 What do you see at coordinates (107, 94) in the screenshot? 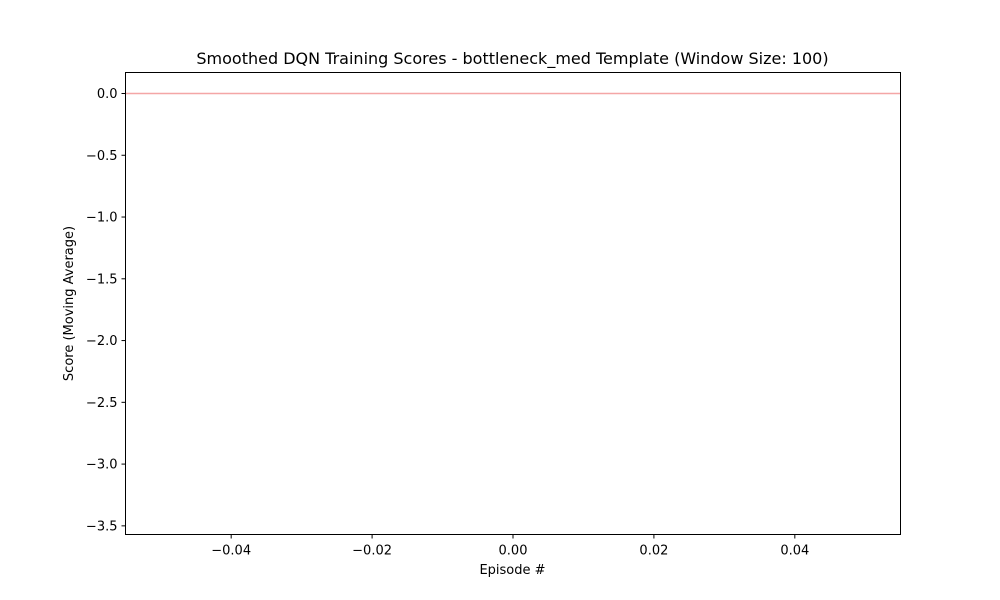
I see `y-tick-label: 0.0` at bounding box center [107, 94].